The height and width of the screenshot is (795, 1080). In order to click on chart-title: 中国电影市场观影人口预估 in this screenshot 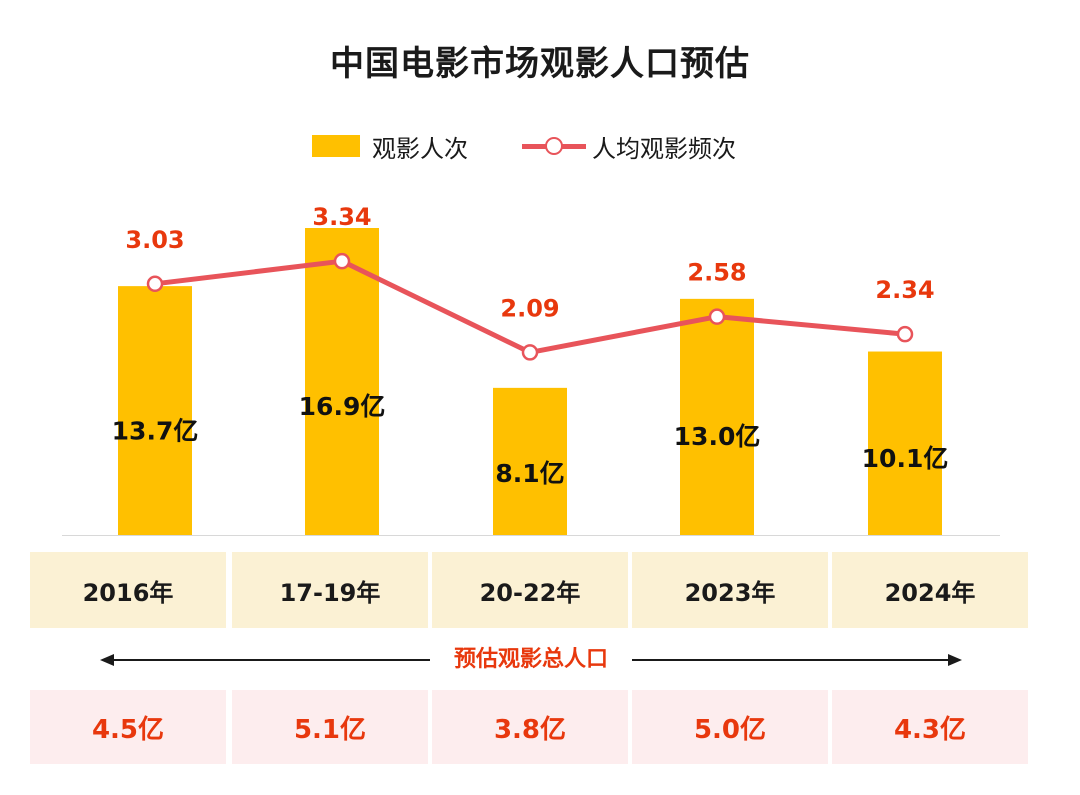, I will do `click(540, 64)`.